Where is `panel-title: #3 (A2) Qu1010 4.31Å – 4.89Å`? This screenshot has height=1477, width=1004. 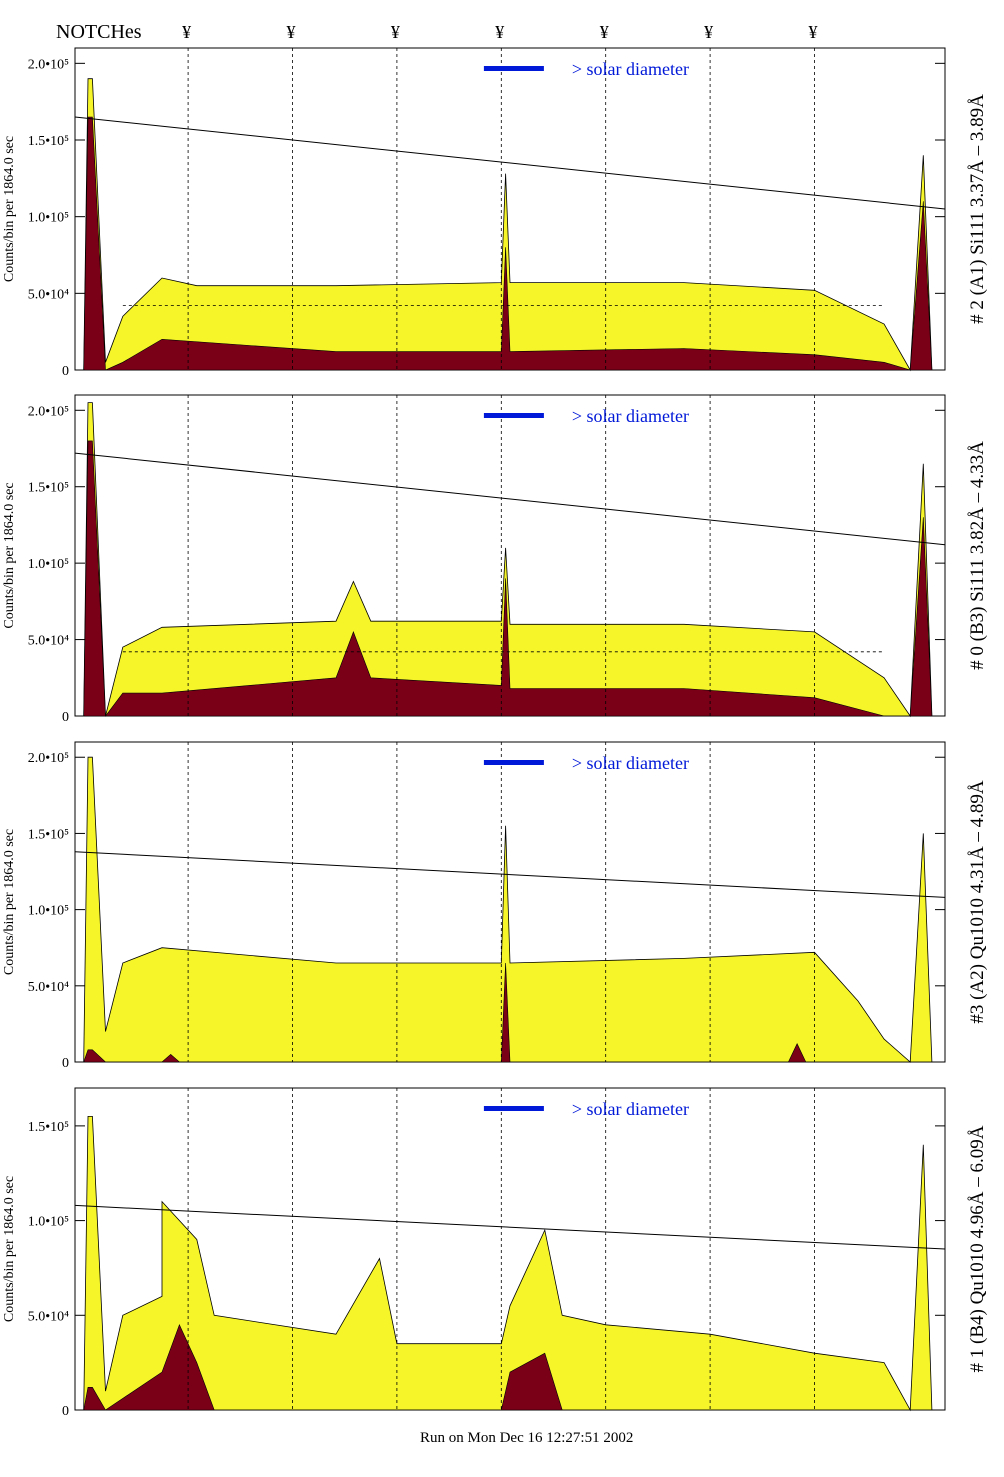 panel-title: #3 (A2) Qu1010 4.31Å – 4.89Å is located at coordinates (977, 902).